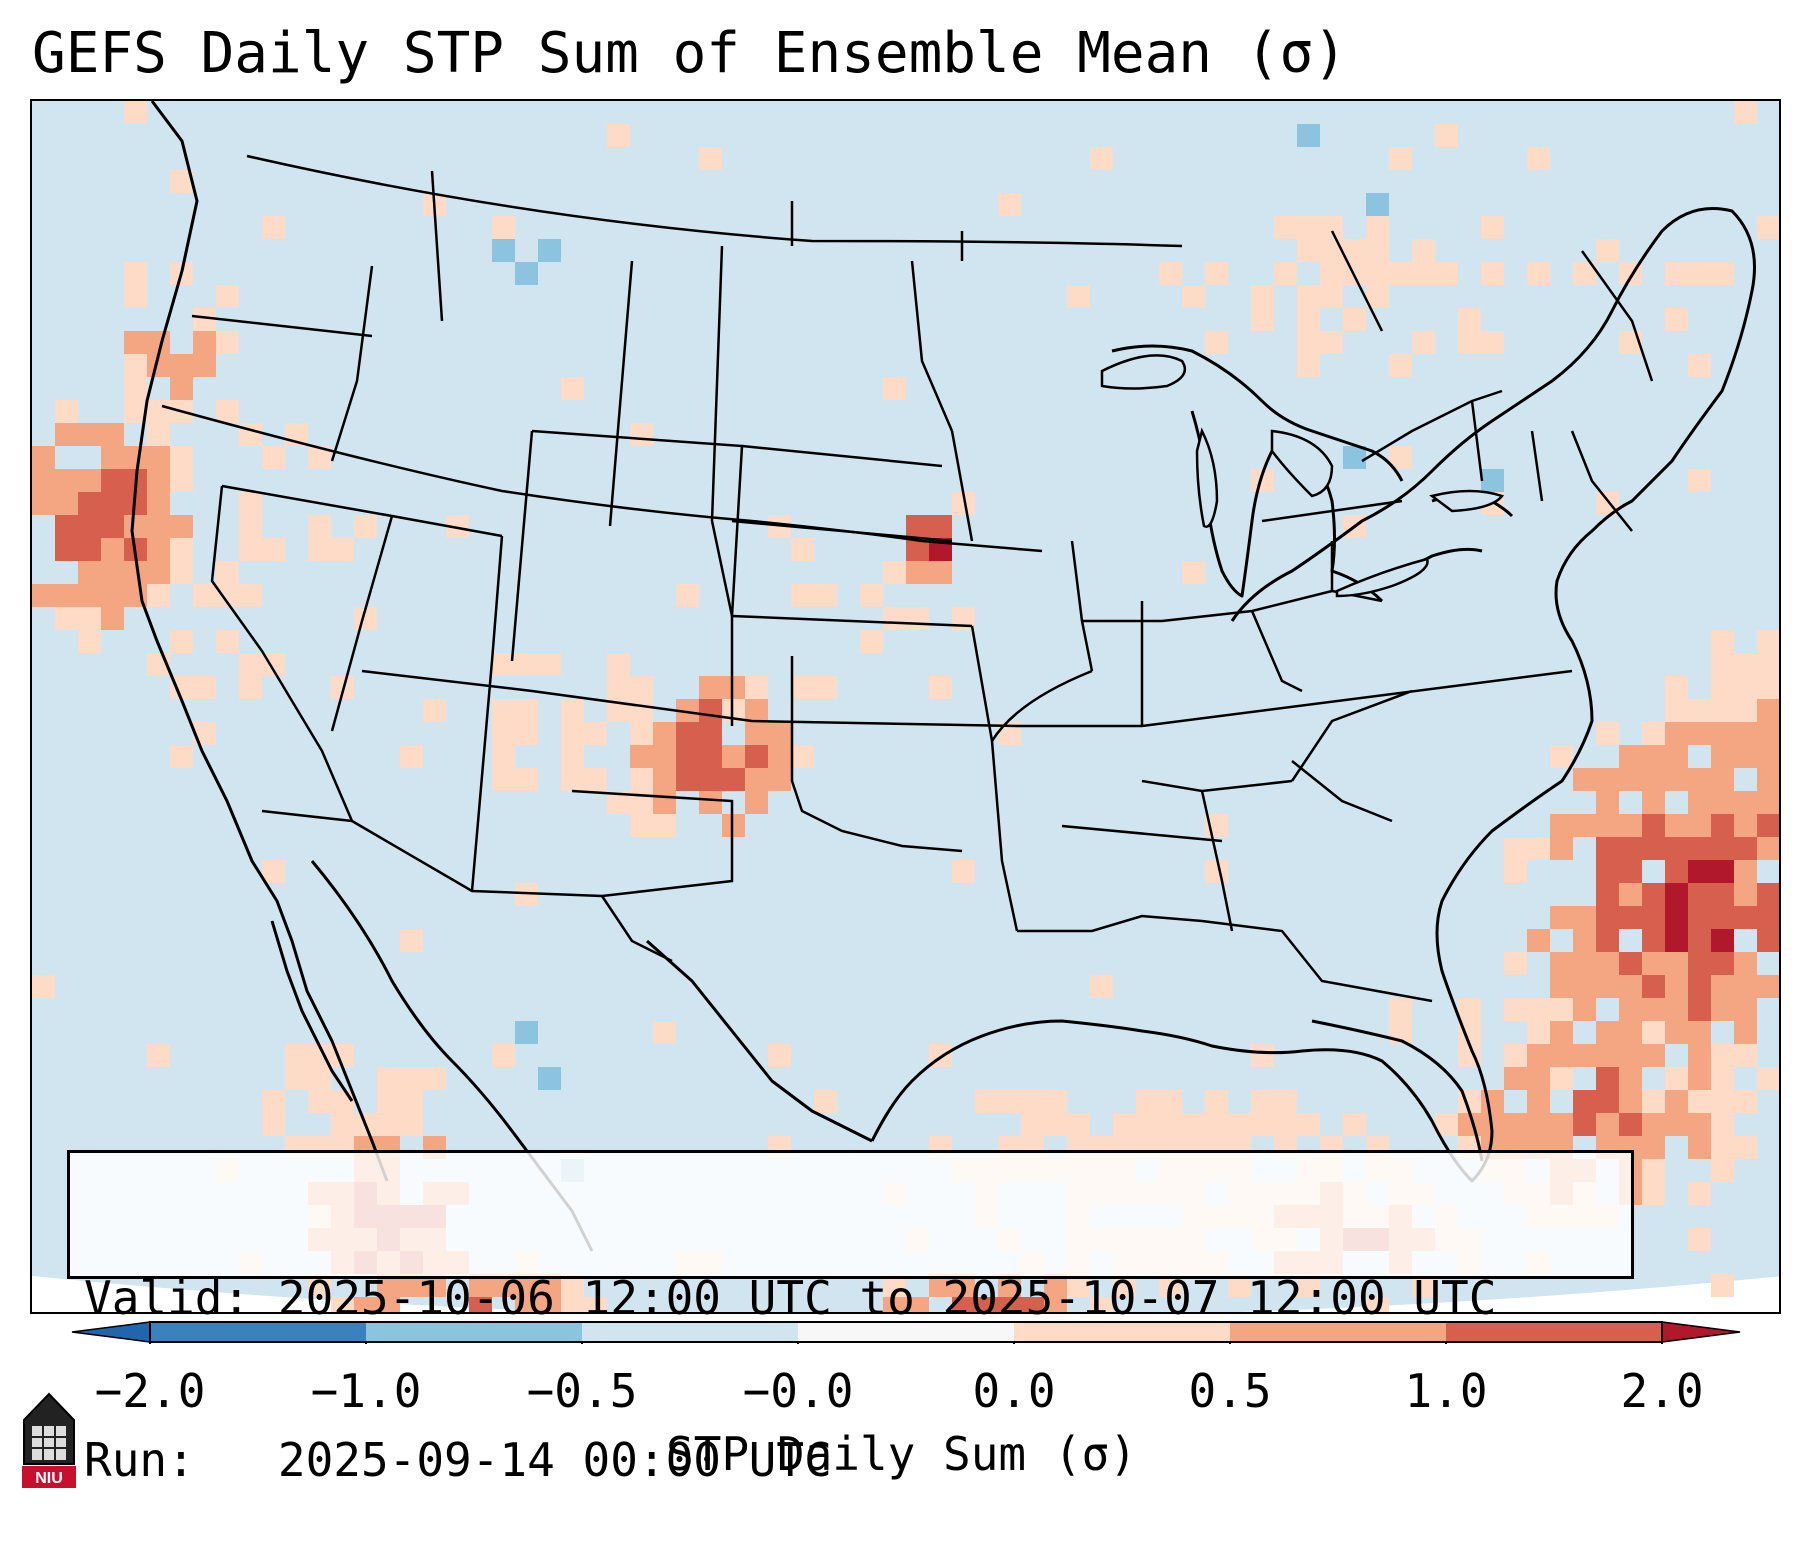  I want to click on colorbar-tick-label: 0.5, so click(1230, 1391).